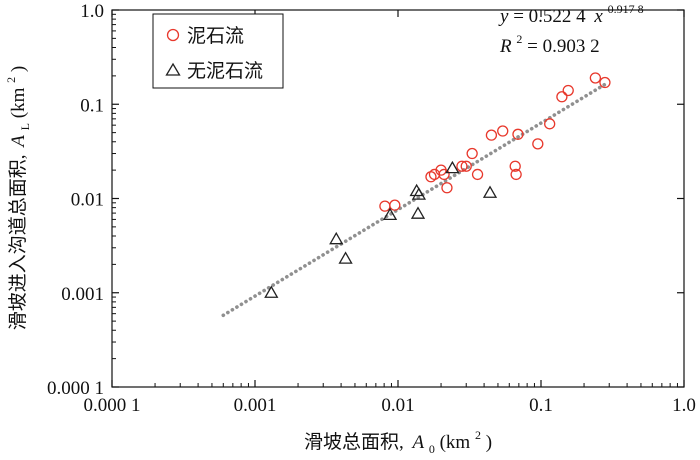 Image resolution: width=700 pixels, height=460 pixels. Describe the element at coordinates (25, 126) in the screenshot. I see `y-title-sub: L` at that location.